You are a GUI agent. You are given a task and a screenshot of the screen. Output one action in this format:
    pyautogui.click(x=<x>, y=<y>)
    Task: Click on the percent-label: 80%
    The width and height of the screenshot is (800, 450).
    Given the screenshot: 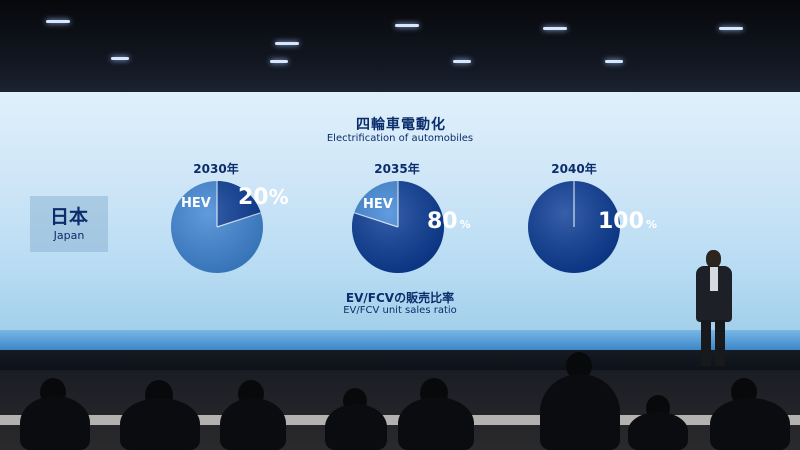 What is the action you would take?
    pyautogui.click(x=449, y=222)
    